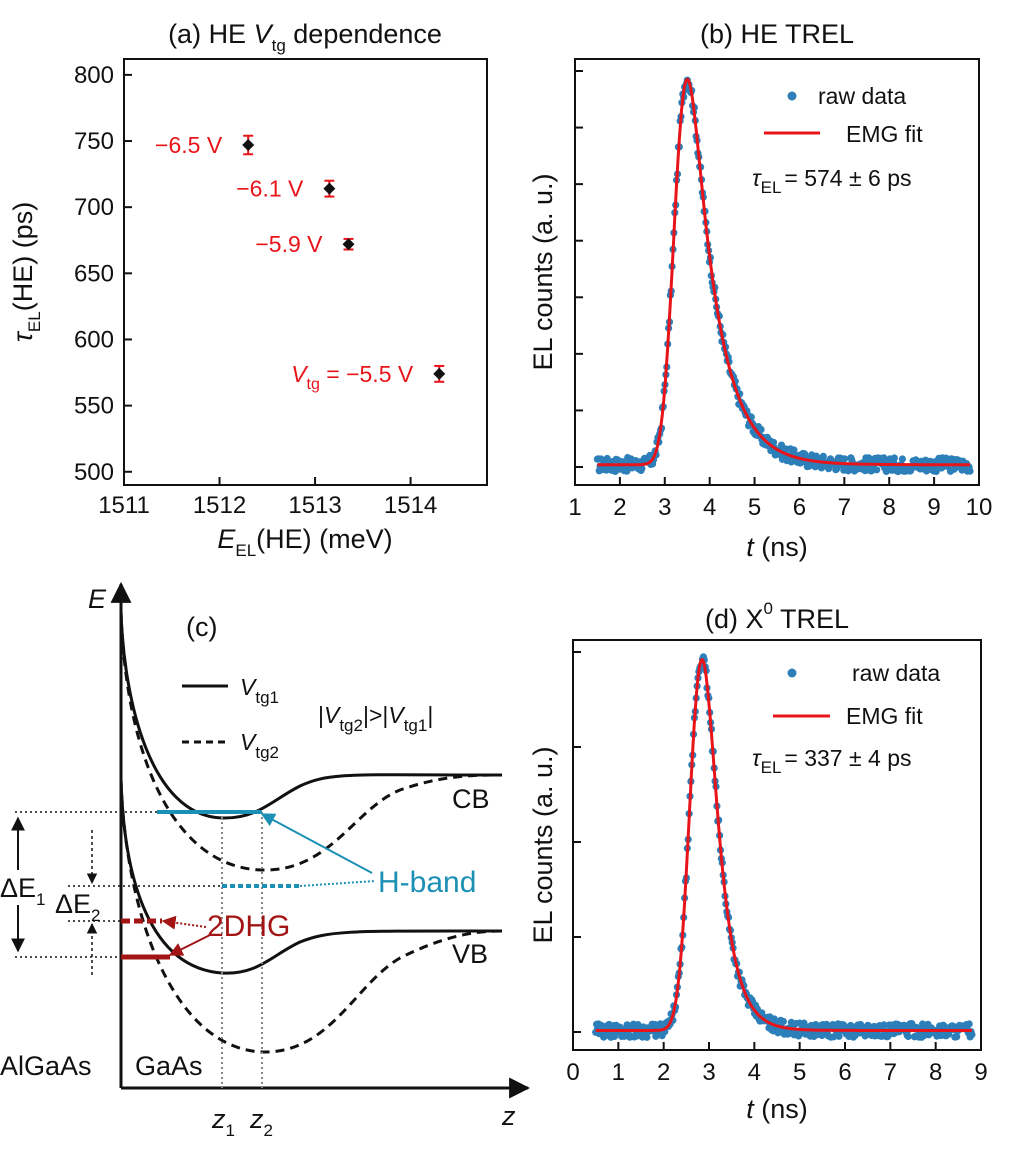  Describe the element at coordinates (777, 1064) in the screenshot. I see `panel-d-x-ticks: 0 1 2 3 4 5 6 7 8 9` at that location.